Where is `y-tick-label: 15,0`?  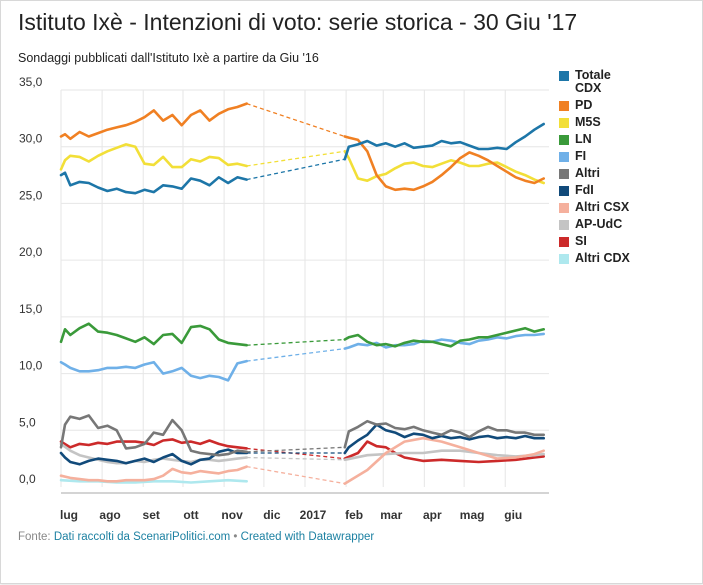
y-tick-label: 15,0 is located at coordinates (31, 309).